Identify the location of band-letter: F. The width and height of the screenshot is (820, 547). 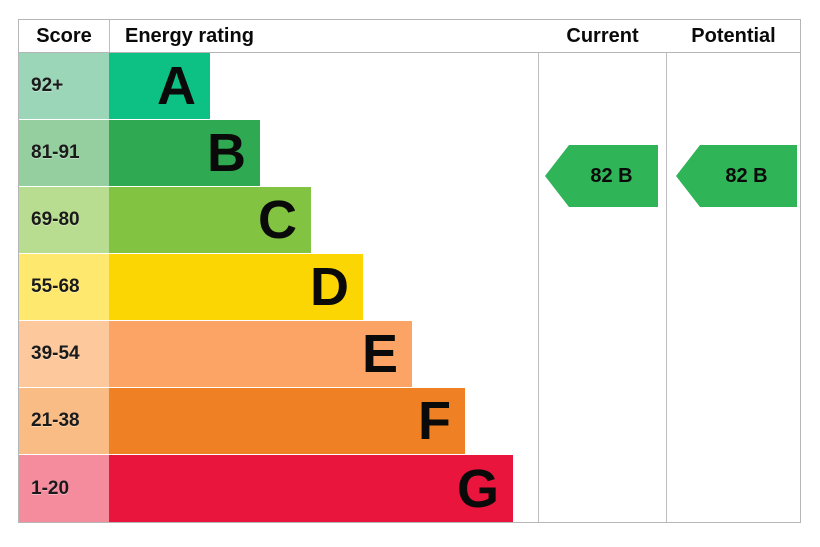
(434, 421).